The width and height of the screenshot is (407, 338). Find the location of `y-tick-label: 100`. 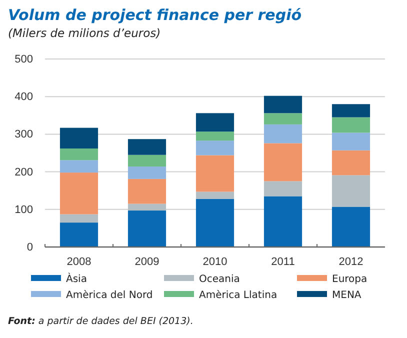

y-tick-label: 100 is located at coordinates (23, 210).